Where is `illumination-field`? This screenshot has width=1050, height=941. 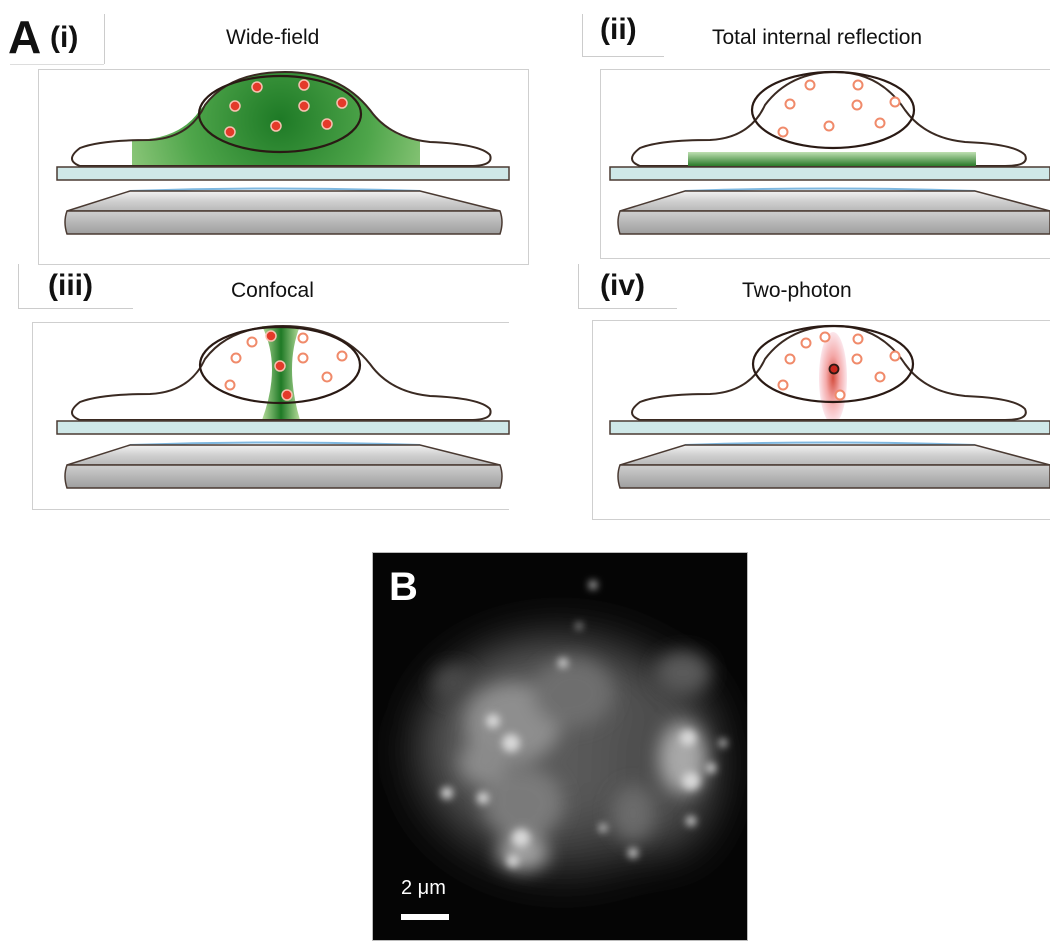
illumination-field is located at coordinates (276, 119).